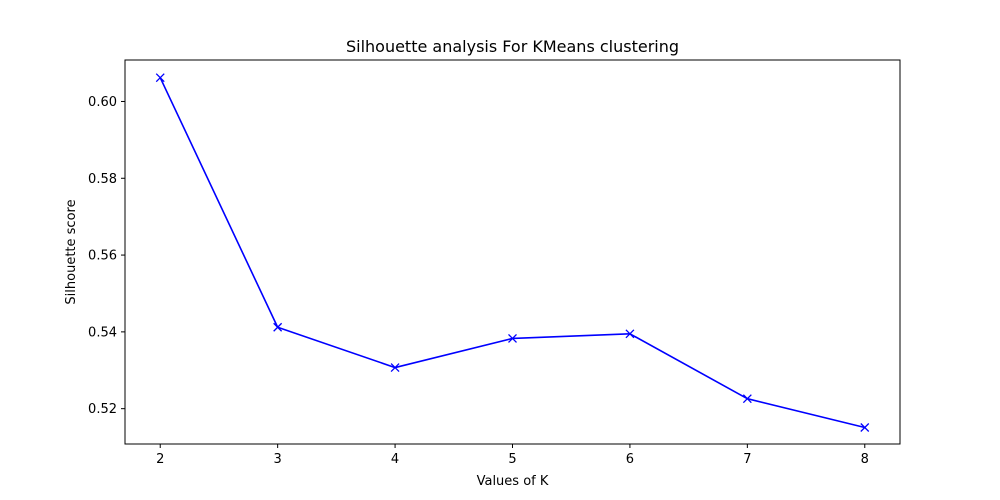 This screenshot has height=500, width=1000. I want to click on x-tick-label: 2, so click(160, 459).